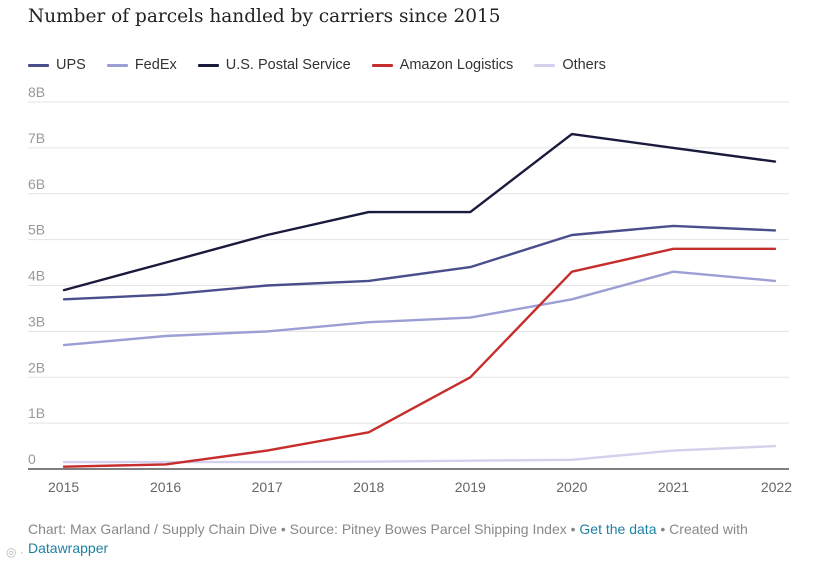  Describe the element at coordinates (571, 487) in the screenshot. I see `x-tick-label: 2020` at that location.